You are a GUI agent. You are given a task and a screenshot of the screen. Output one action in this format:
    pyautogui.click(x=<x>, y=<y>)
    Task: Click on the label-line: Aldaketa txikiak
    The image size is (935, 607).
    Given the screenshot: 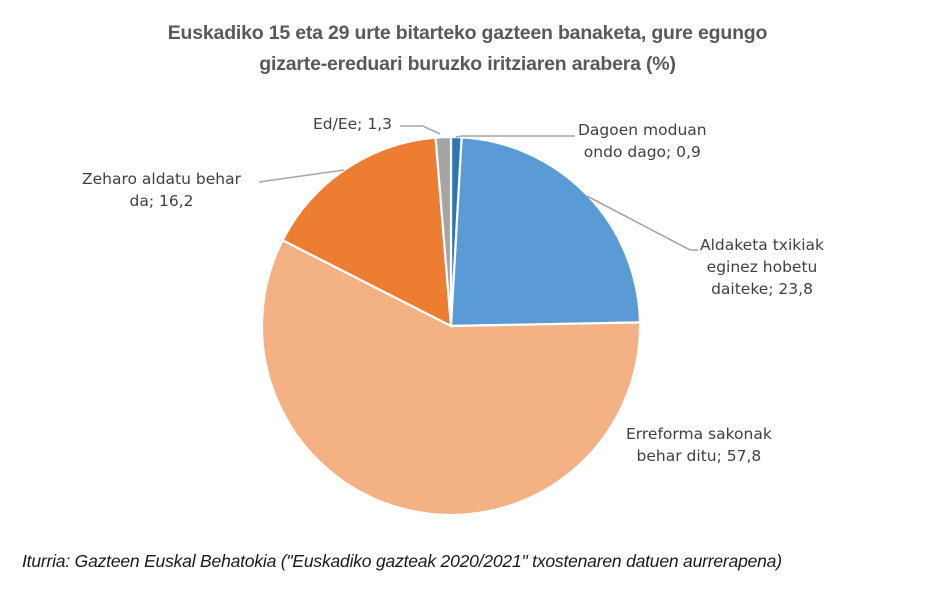 What is the action you would take?
    pyautogui.click(x=762, y=245)
    